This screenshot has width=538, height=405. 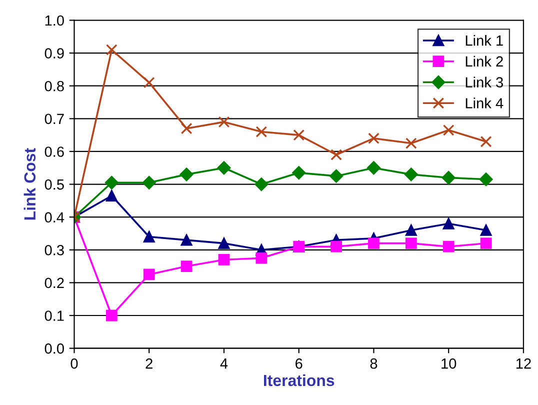 I want to click on x-tick-label: 12, so click(x=523, y=363).